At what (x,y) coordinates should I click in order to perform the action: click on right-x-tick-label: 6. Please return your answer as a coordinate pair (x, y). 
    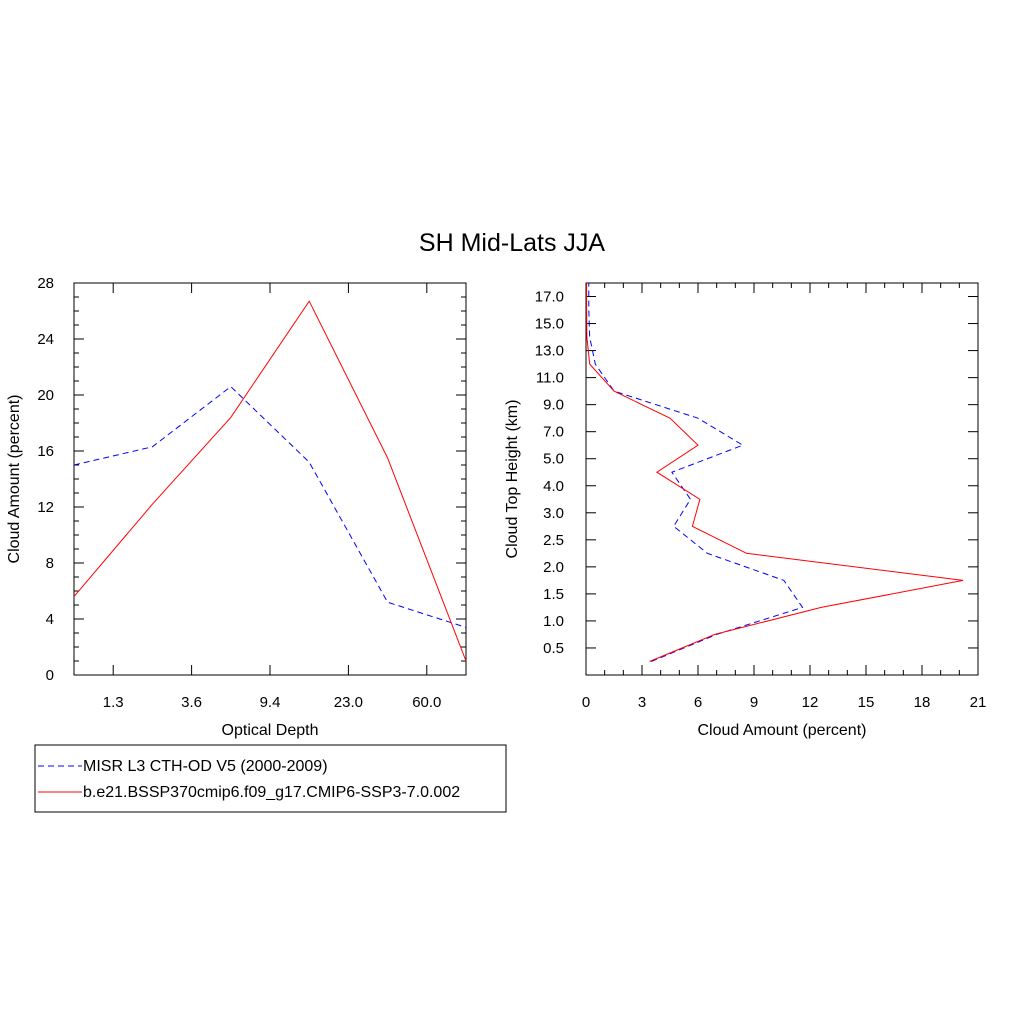
    Looking at the image, I should click on (698, 702).